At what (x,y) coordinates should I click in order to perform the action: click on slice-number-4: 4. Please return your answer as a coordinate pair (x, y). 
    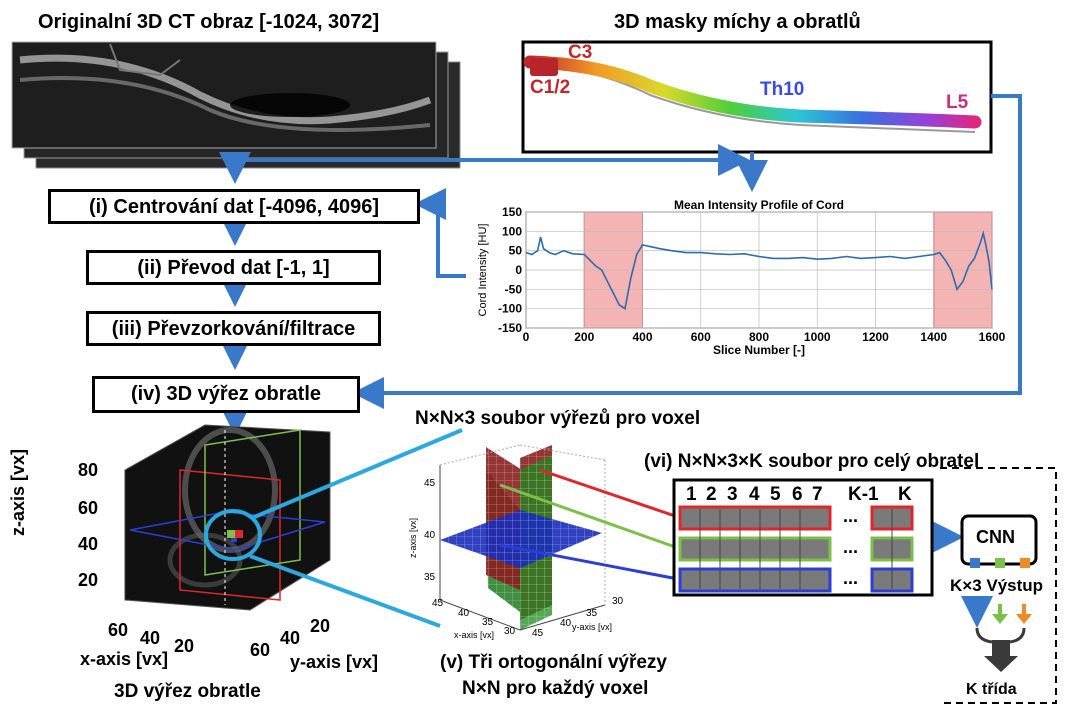
    Looking at the image, I should click on (754, 494).